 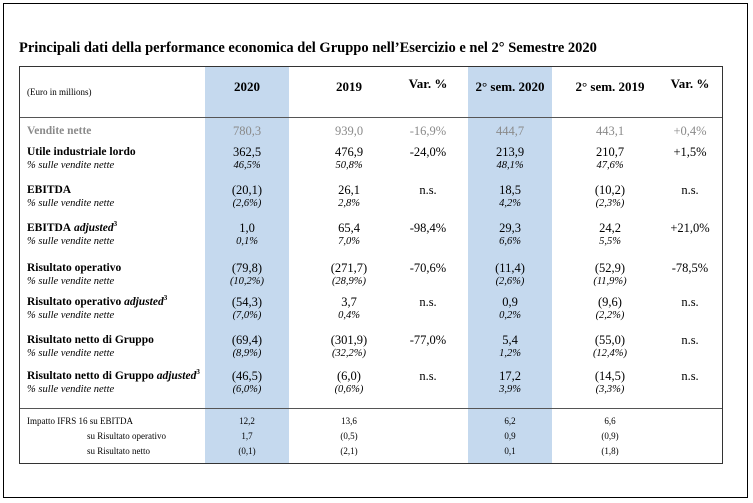 What do you see at coordinates (610, 315) in the screenshot?
I see `table-cell-percent: (2,2%)` at bounding box center [610, 315].